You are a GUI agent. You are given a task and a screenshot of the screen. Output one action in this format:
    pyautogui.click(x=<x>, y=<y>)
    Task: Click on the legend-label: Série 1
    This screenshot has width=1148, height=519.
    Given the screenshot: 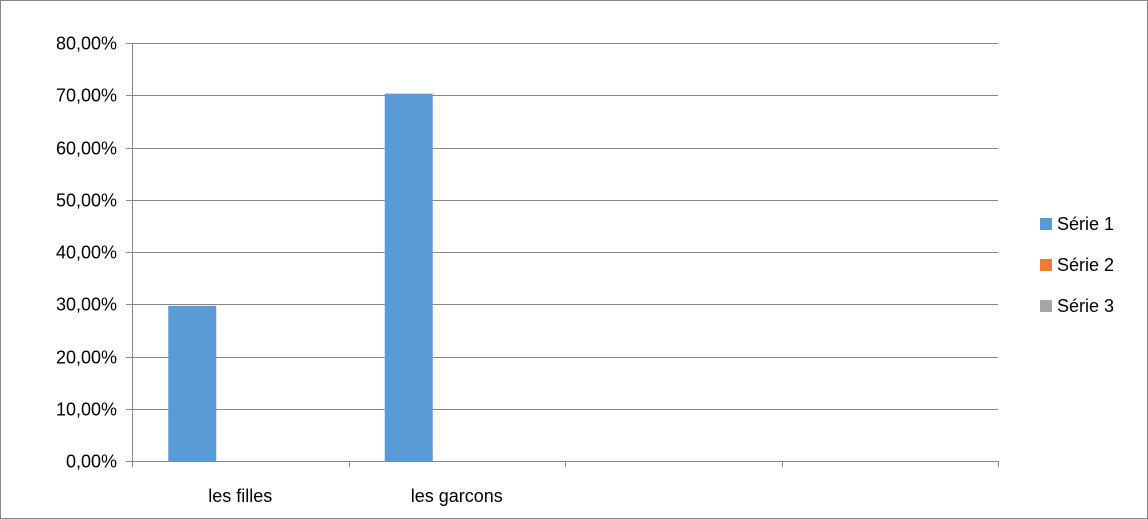 What is the action you would take?
    pyautogui.click(x=1085, y=224)
    